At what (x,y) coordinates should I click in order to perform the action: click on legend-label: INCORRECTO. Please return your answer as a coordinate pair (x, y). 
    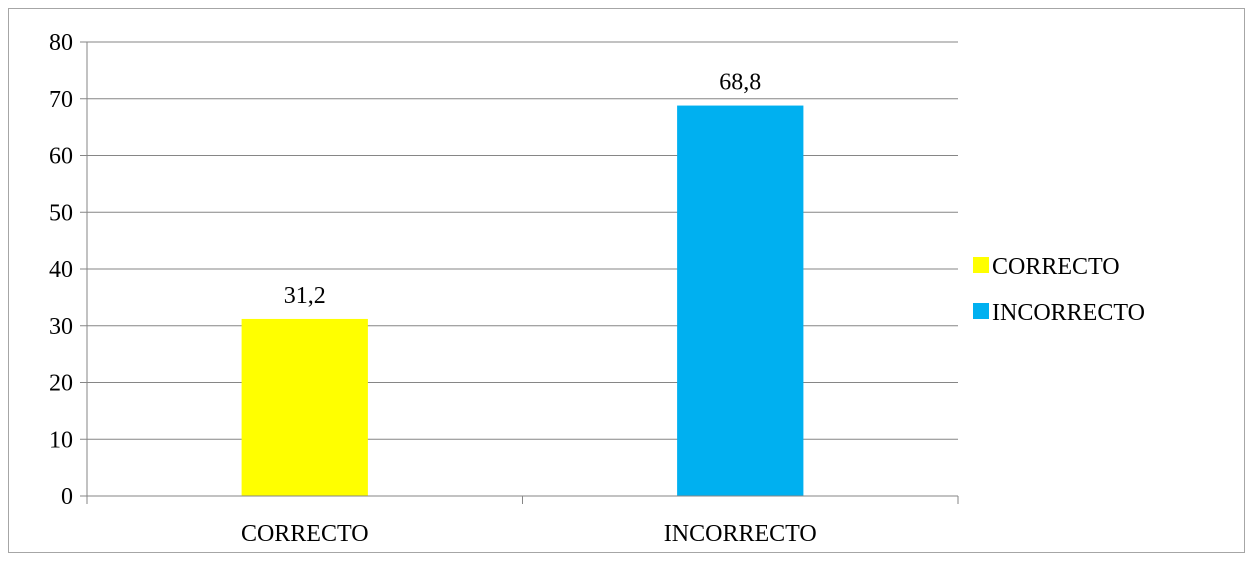
    Looking at the image, I should click on (1068, 313).